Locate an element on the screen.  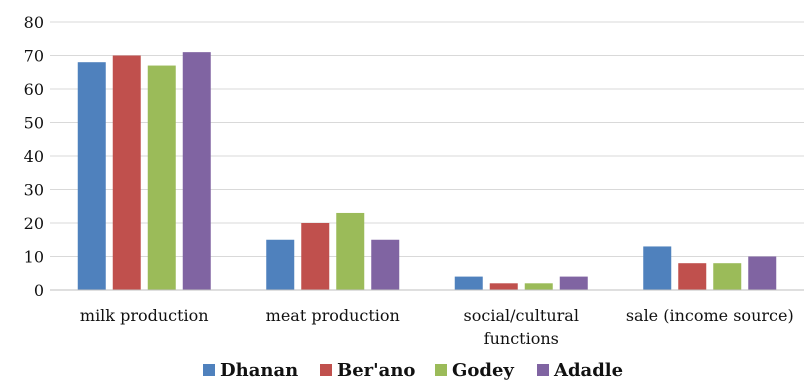
legend-label: Dhanan is located at coordinates (259, 370).